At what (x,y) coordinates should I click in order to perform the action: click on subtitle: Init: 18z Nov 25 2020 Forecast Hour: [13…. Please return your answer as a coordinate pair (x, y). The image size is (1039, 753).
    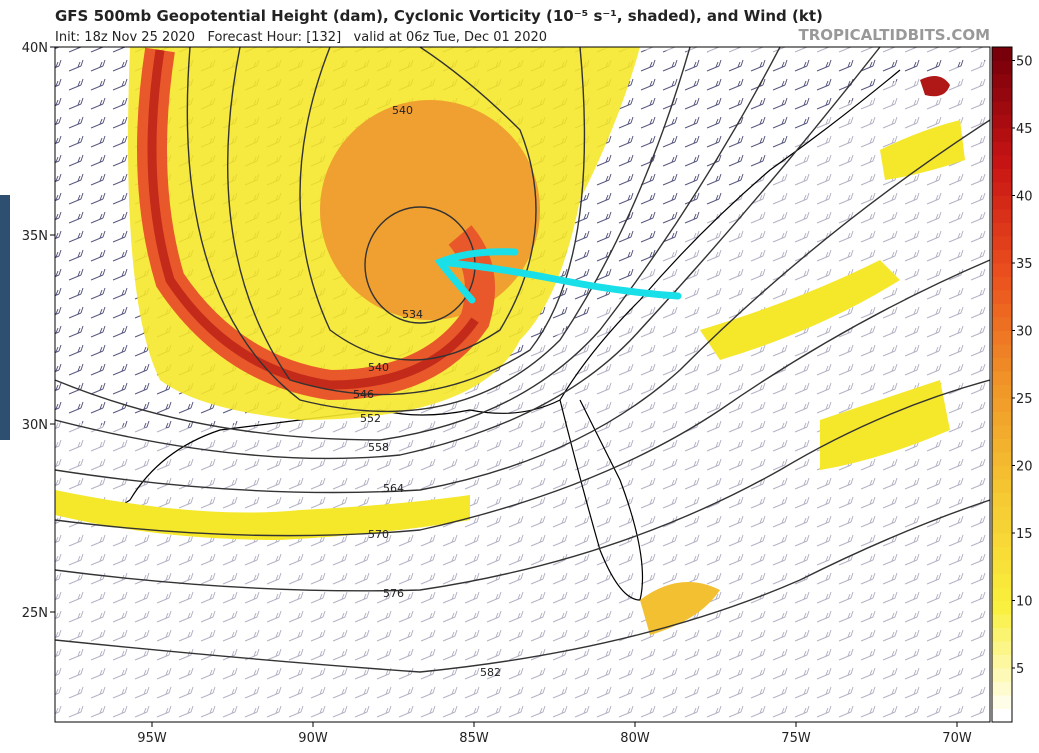
    Looking at the image, I should click on (301, 37).